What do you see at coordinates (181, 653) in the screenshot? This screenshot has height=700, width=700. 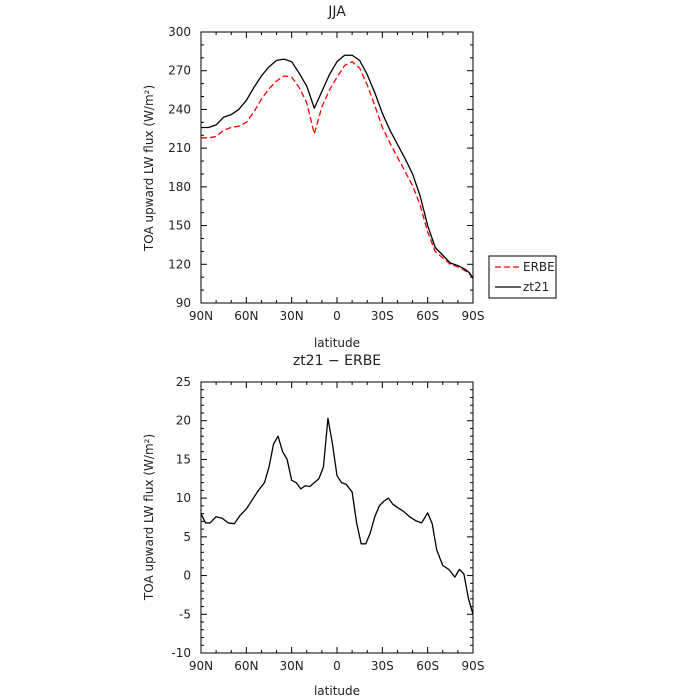 I see `y-tick-label: -10` at bounding box center [181, 653].